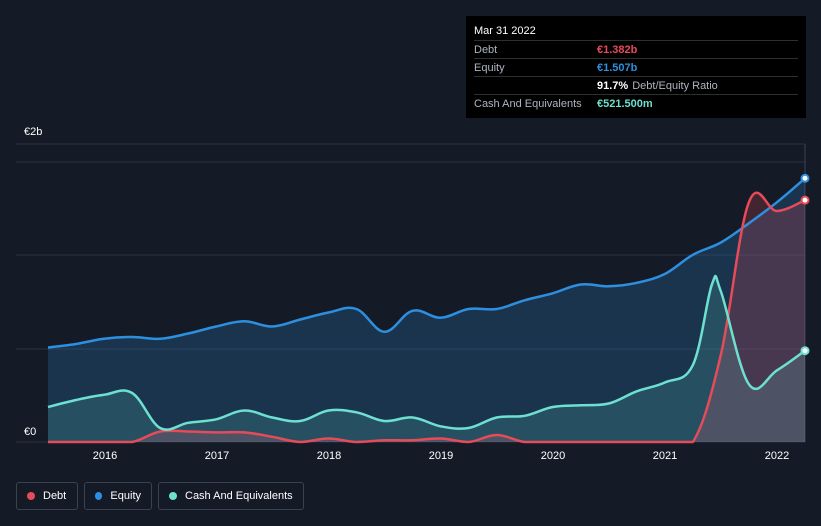 Image resolution: width=821 pixels, height=526 pixels. I want to click on tooltip-ratio-value: 91.7%, so click(613, 85).